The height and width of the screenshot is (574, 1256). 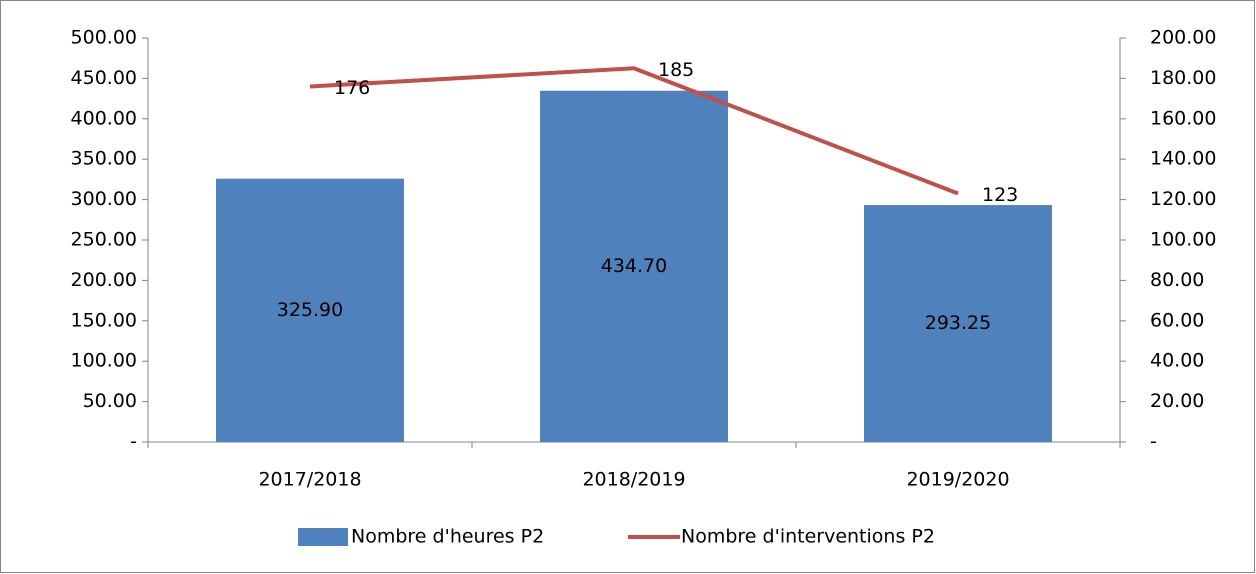 I want to click on legend-label: Nombre d'heures P2, so click(x=447, y=537).